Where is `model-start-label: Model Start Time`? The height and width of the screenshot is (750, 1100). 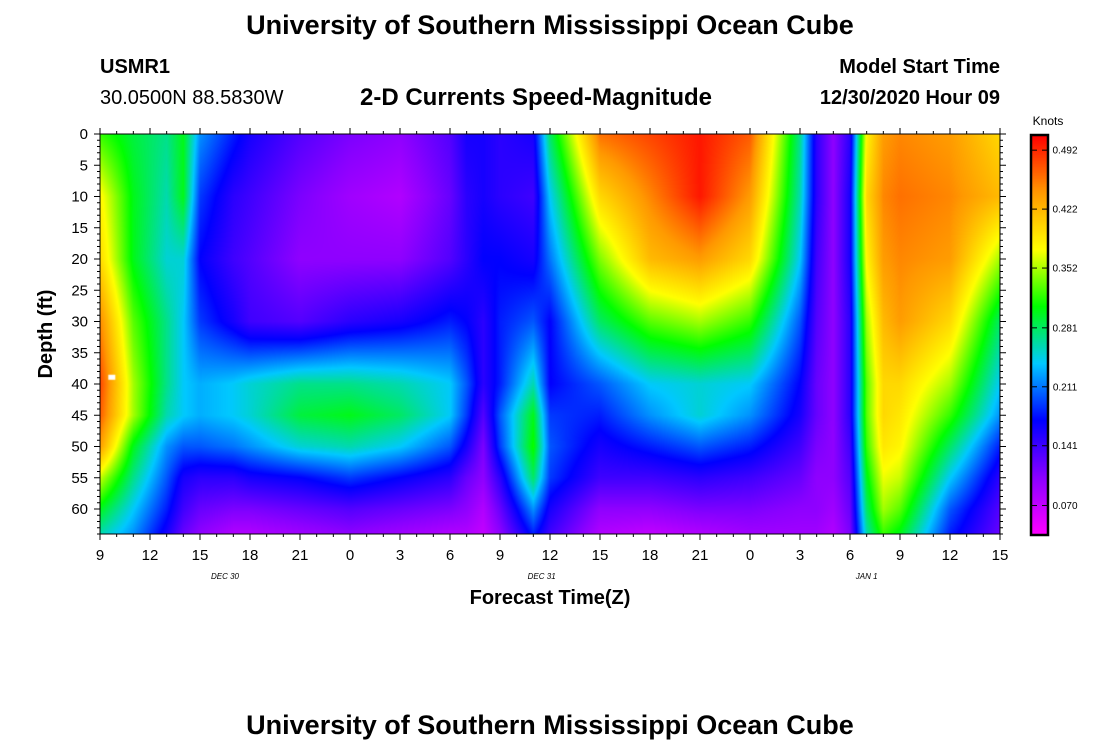 model-start-label: Model Start Time is located at coordinates (919, 67).